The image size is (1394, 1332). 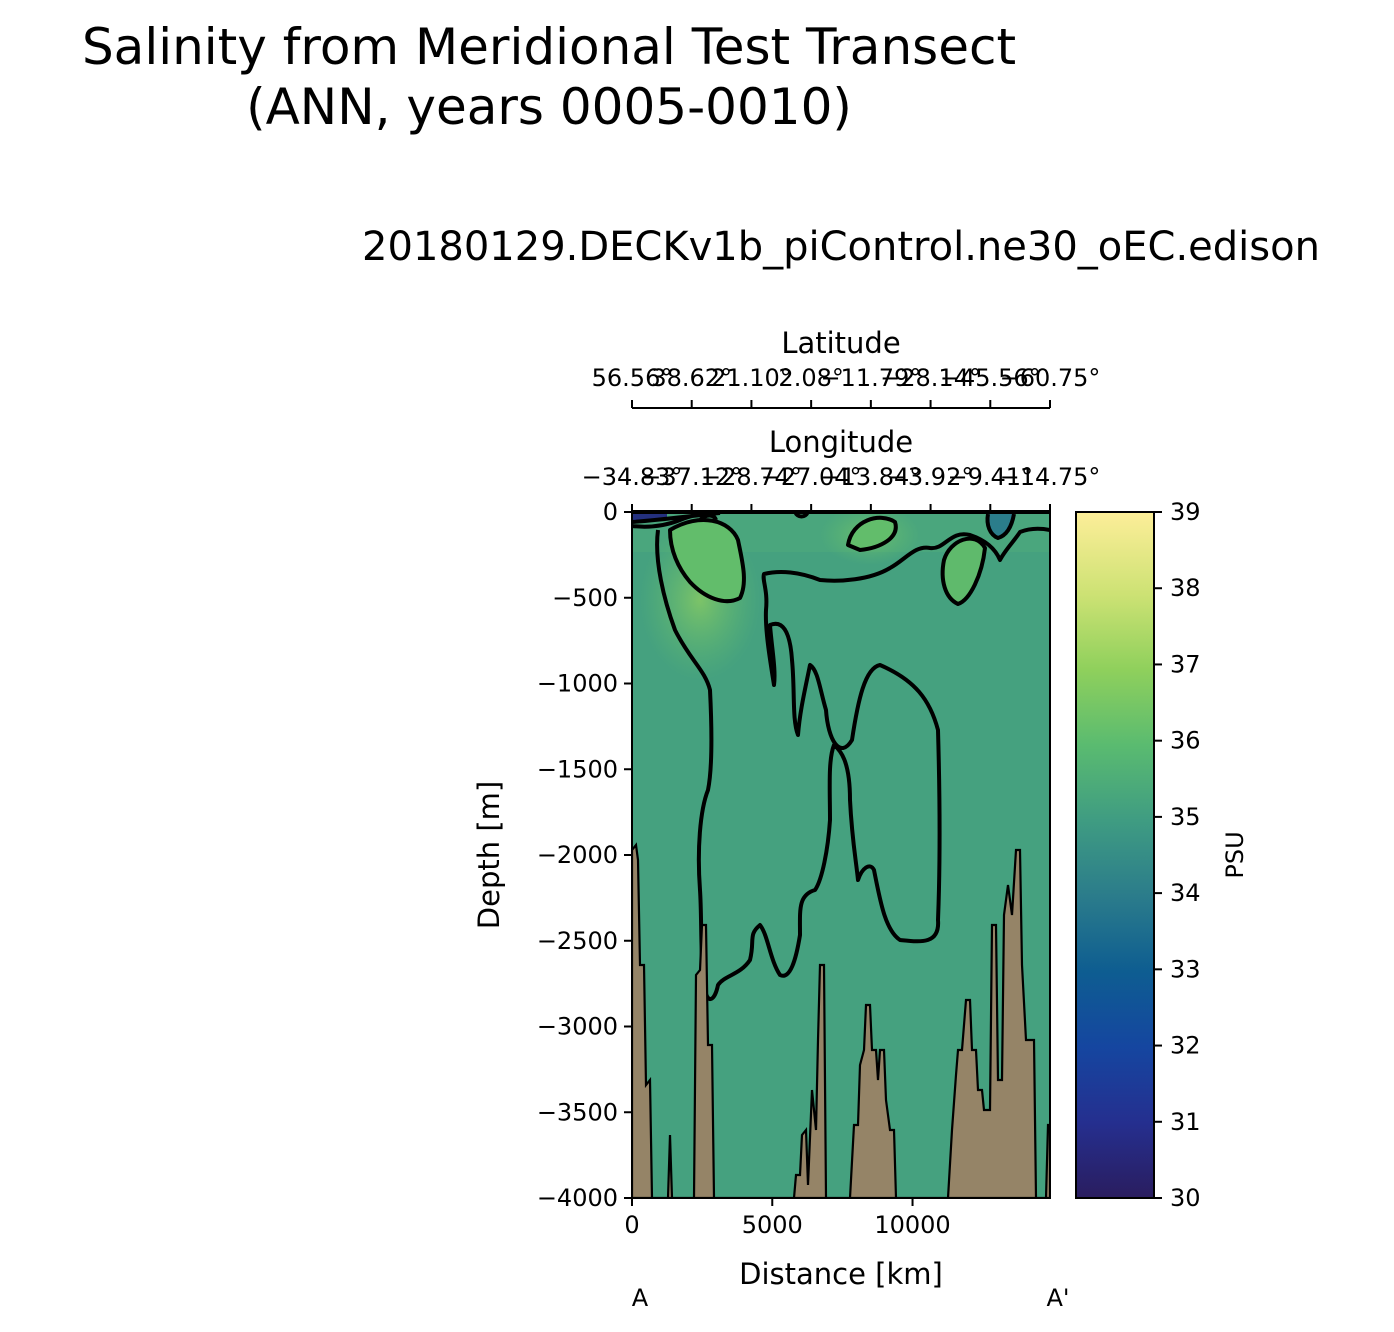 What do you see at coordinates (549, 47) in the screenshot?
I see `figure-title-line1: Salinity from Meridional Test Transect` at bounding box center [549, 47].